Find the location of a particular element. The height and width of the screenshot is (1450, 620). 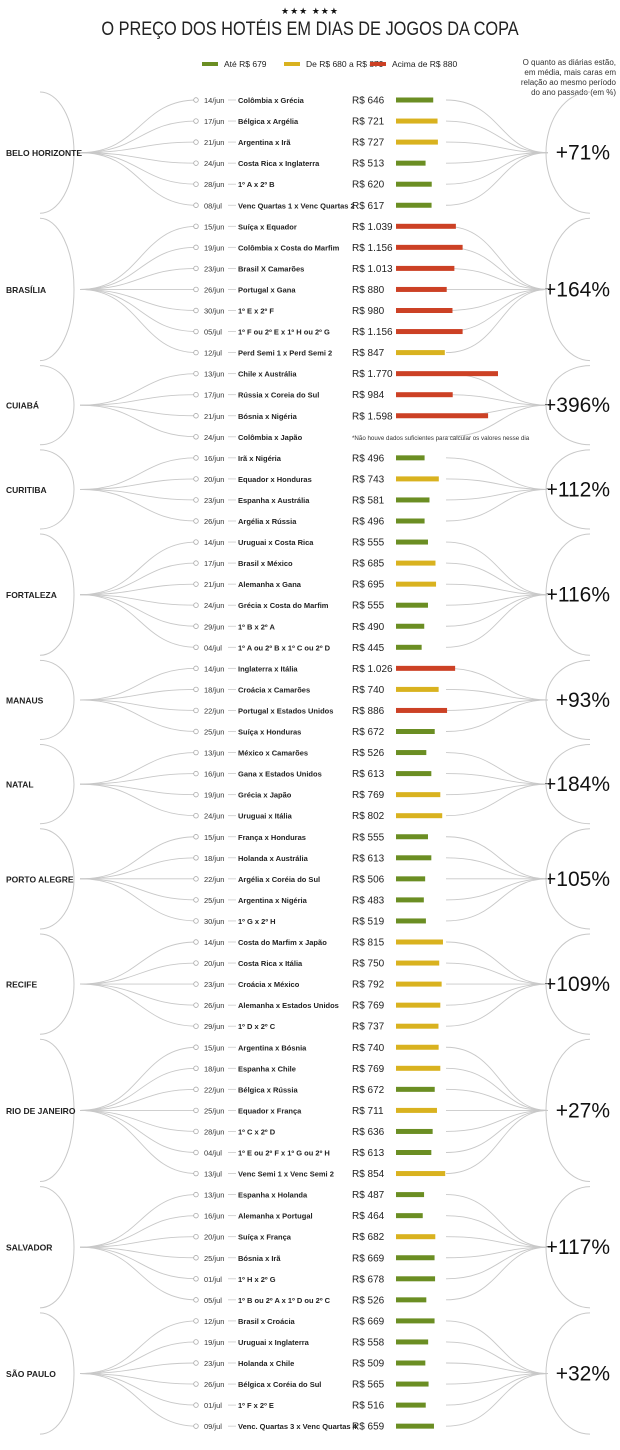

city-increase: +396% is located at coordinates (577, 405).